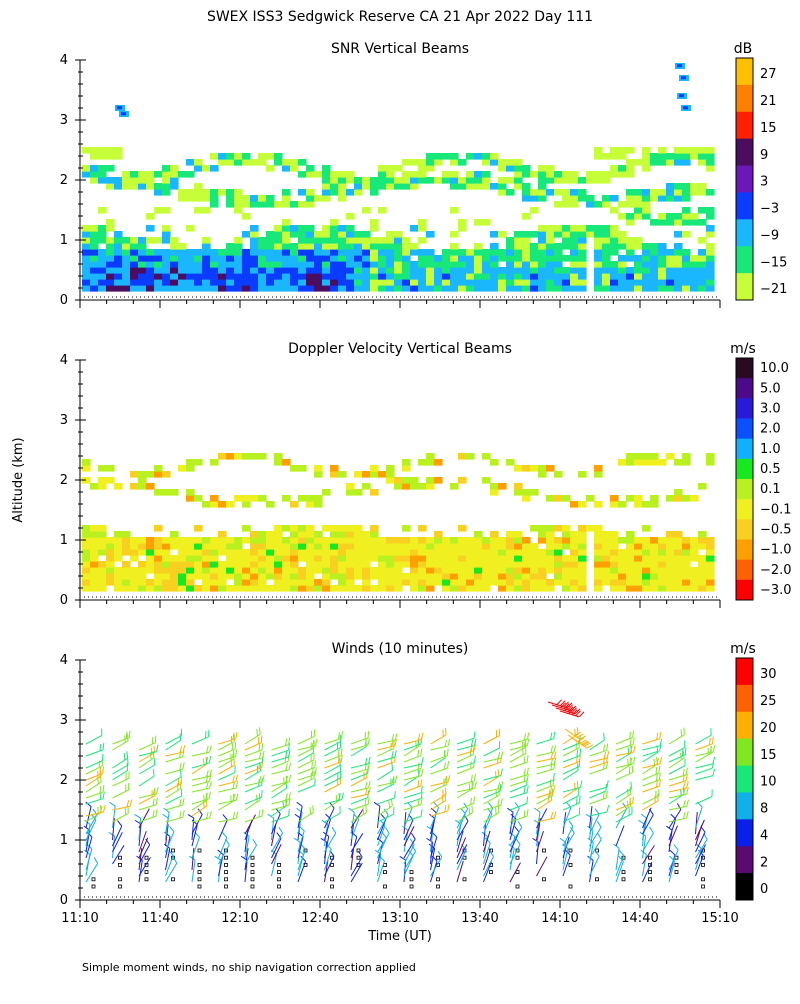  What do you see at coordinates (64, 420) in the screenshot?
I see `y-tick-label: 3` at bounding box center [64, 420].